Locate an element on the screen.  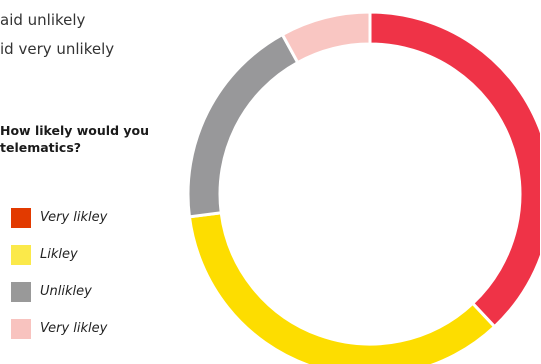
question-text: How likely would you telematics? is located at coordinates (75, 139).